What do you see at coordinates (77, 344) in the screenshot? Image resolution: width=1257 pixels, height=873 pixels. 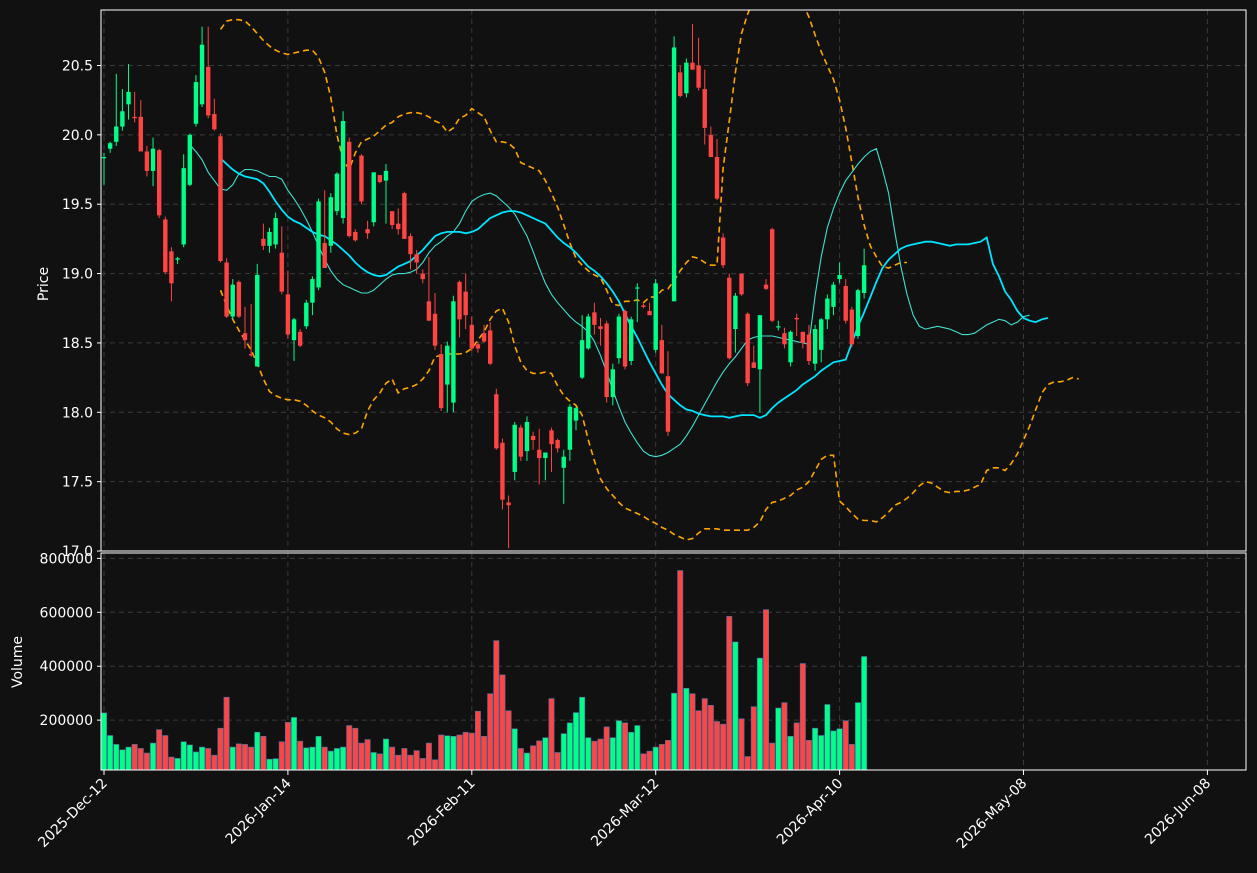 I see `price-tick-label: 18.5` at bounding box center [77, 344].